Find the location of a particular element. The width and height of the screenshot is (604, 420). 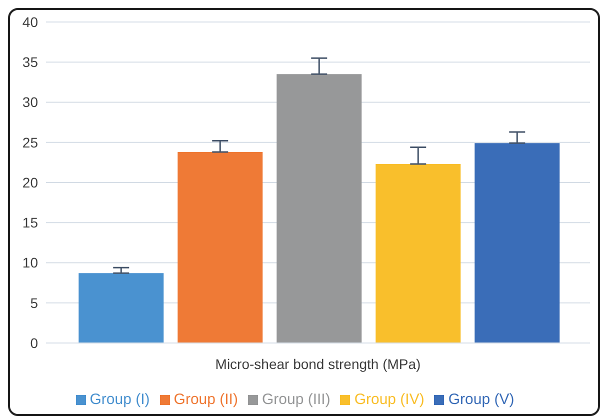

legend-label: Group (III) is located at coordinates (296, 399).